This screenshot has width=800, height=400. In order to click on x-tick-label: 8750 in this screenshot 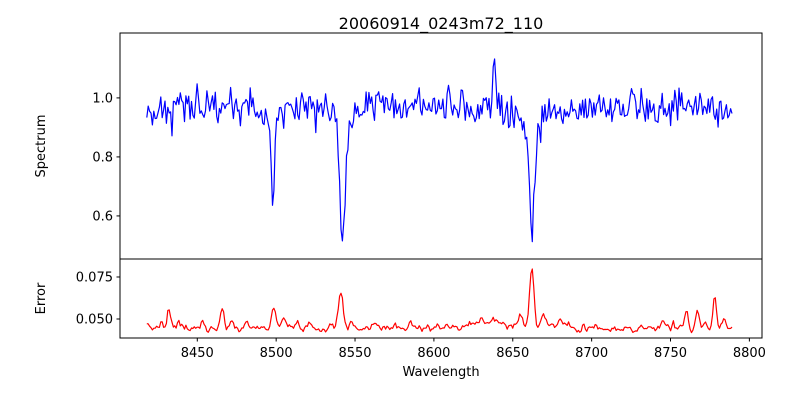, I will do `click(670, 353)`.